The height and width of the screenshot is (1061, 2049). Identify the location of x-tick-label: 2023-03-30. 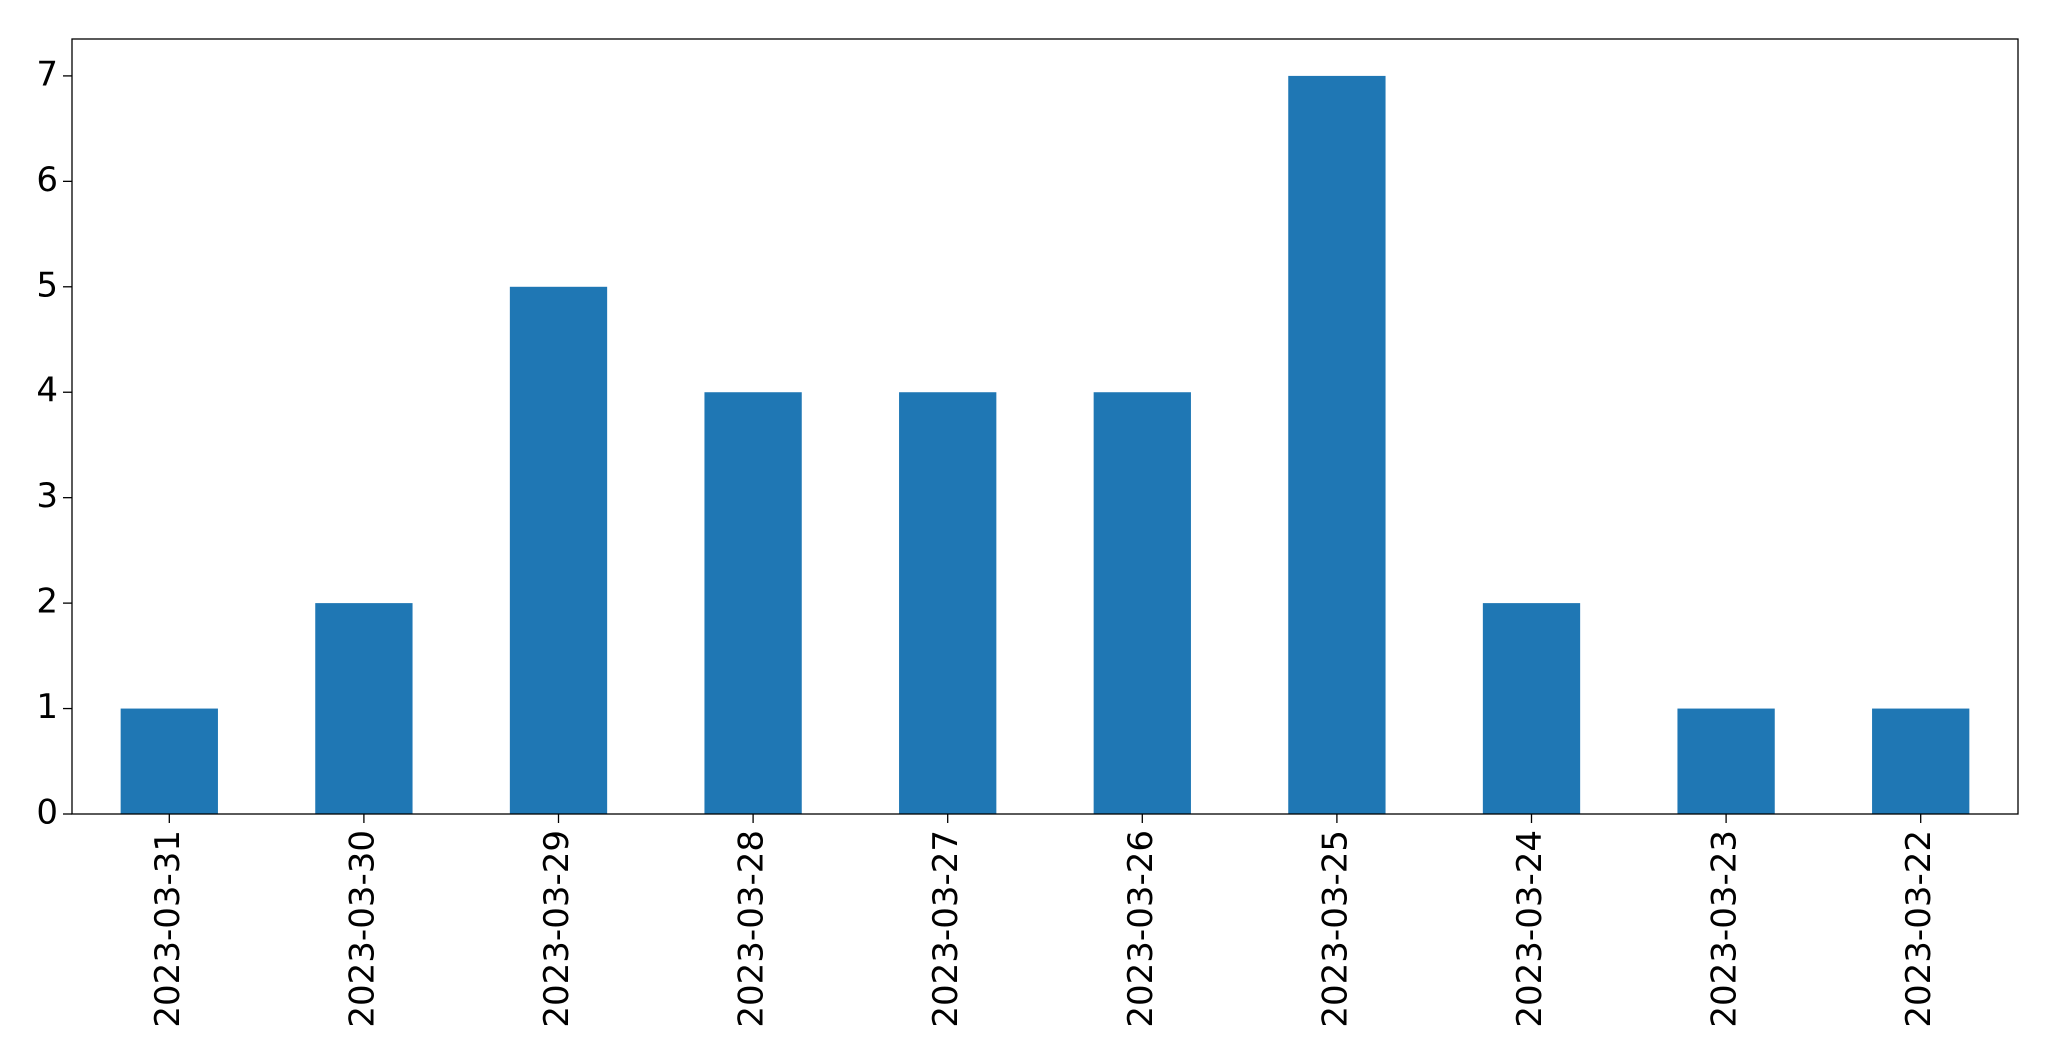
(362, 929).